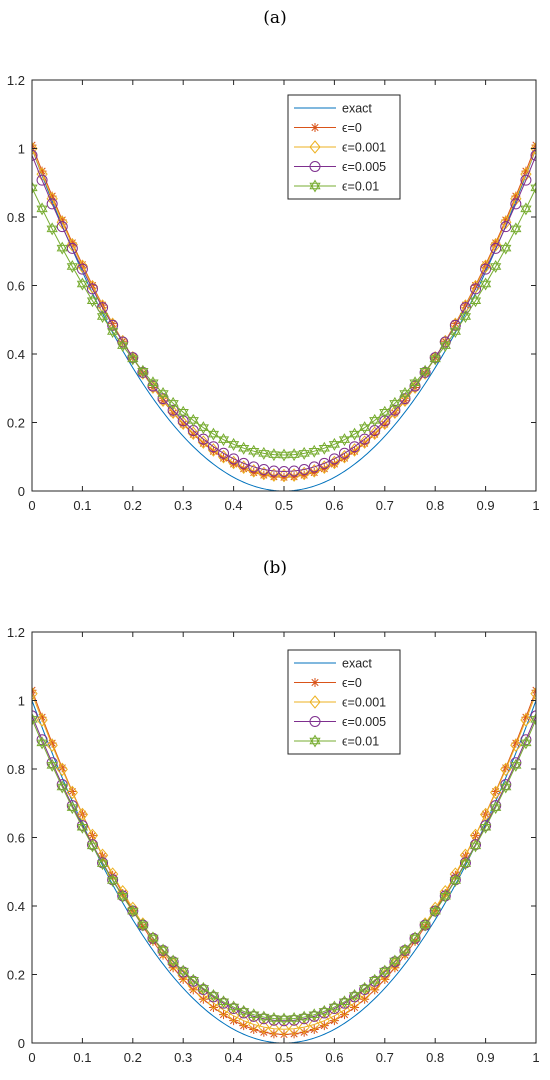 The height and width of the screenshot is (1080, 550). What do you see at coordinates (364, 722) in the screenshot?
I see `legend-label: ϵ=0.005` at bounding box center [364, 722].